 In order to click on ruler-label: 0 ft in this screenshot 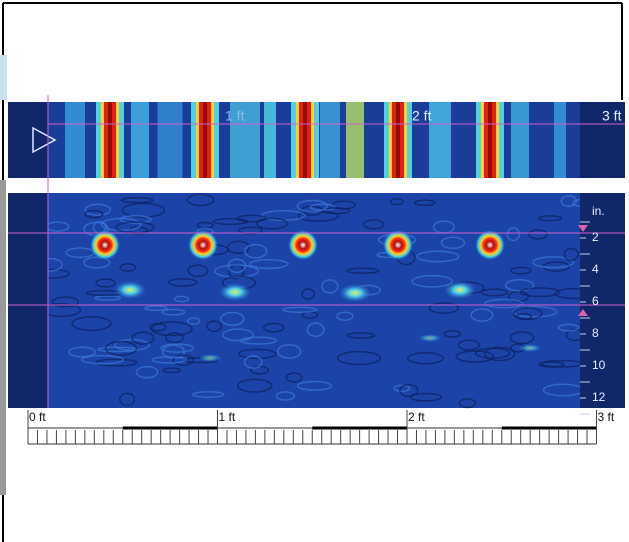, I will do `click(37, 417)`.